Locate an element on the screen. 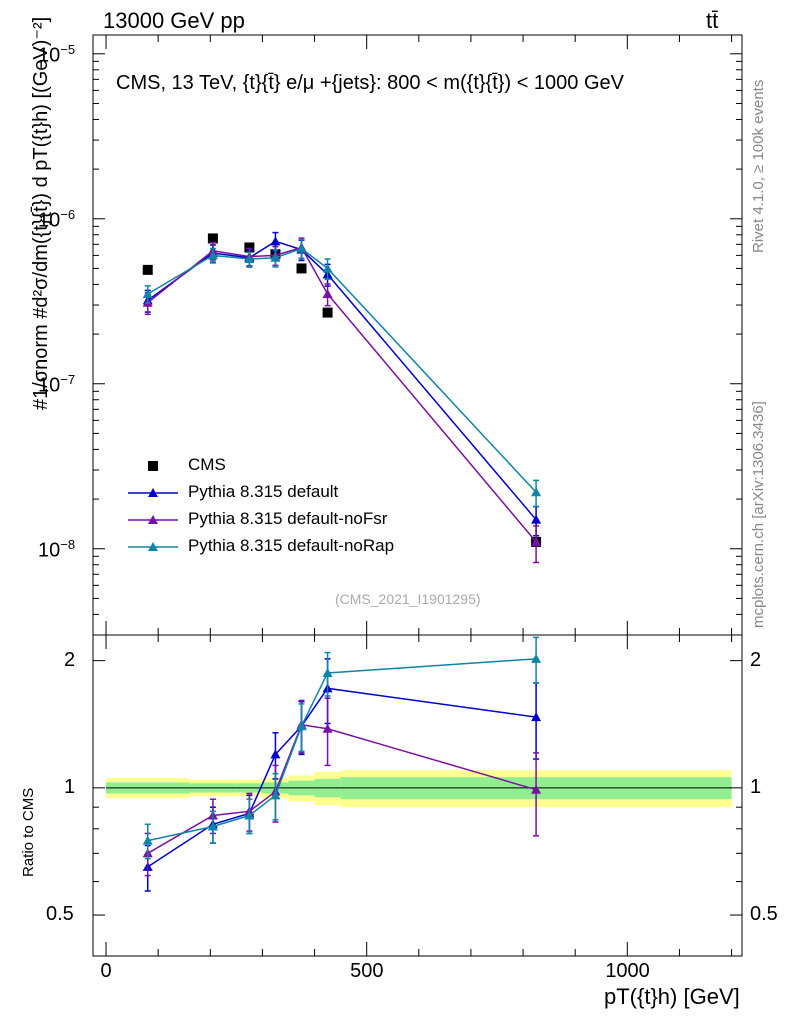 The height and width of the screenshot is (1024, 786). rivet-version-label: Rivet 4.1.0, ≥ 100k events is located at coordinates (758, 166).